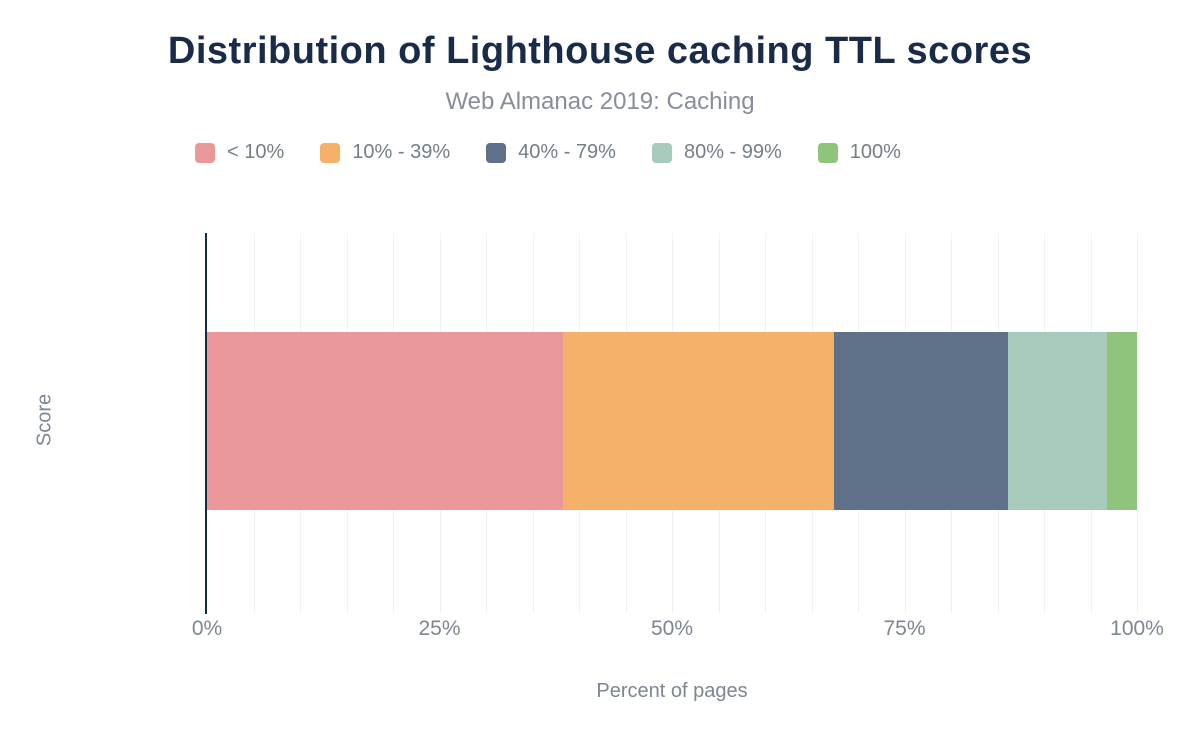  I want to click on legend-label: 10% - 39%, so click(401, 152).